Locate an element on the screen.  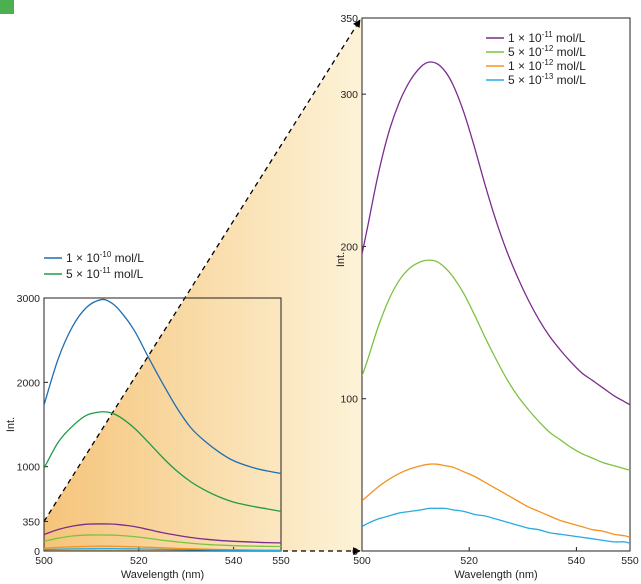
overview-y-tick-label: 3000 is located at coordinates (29, 299).